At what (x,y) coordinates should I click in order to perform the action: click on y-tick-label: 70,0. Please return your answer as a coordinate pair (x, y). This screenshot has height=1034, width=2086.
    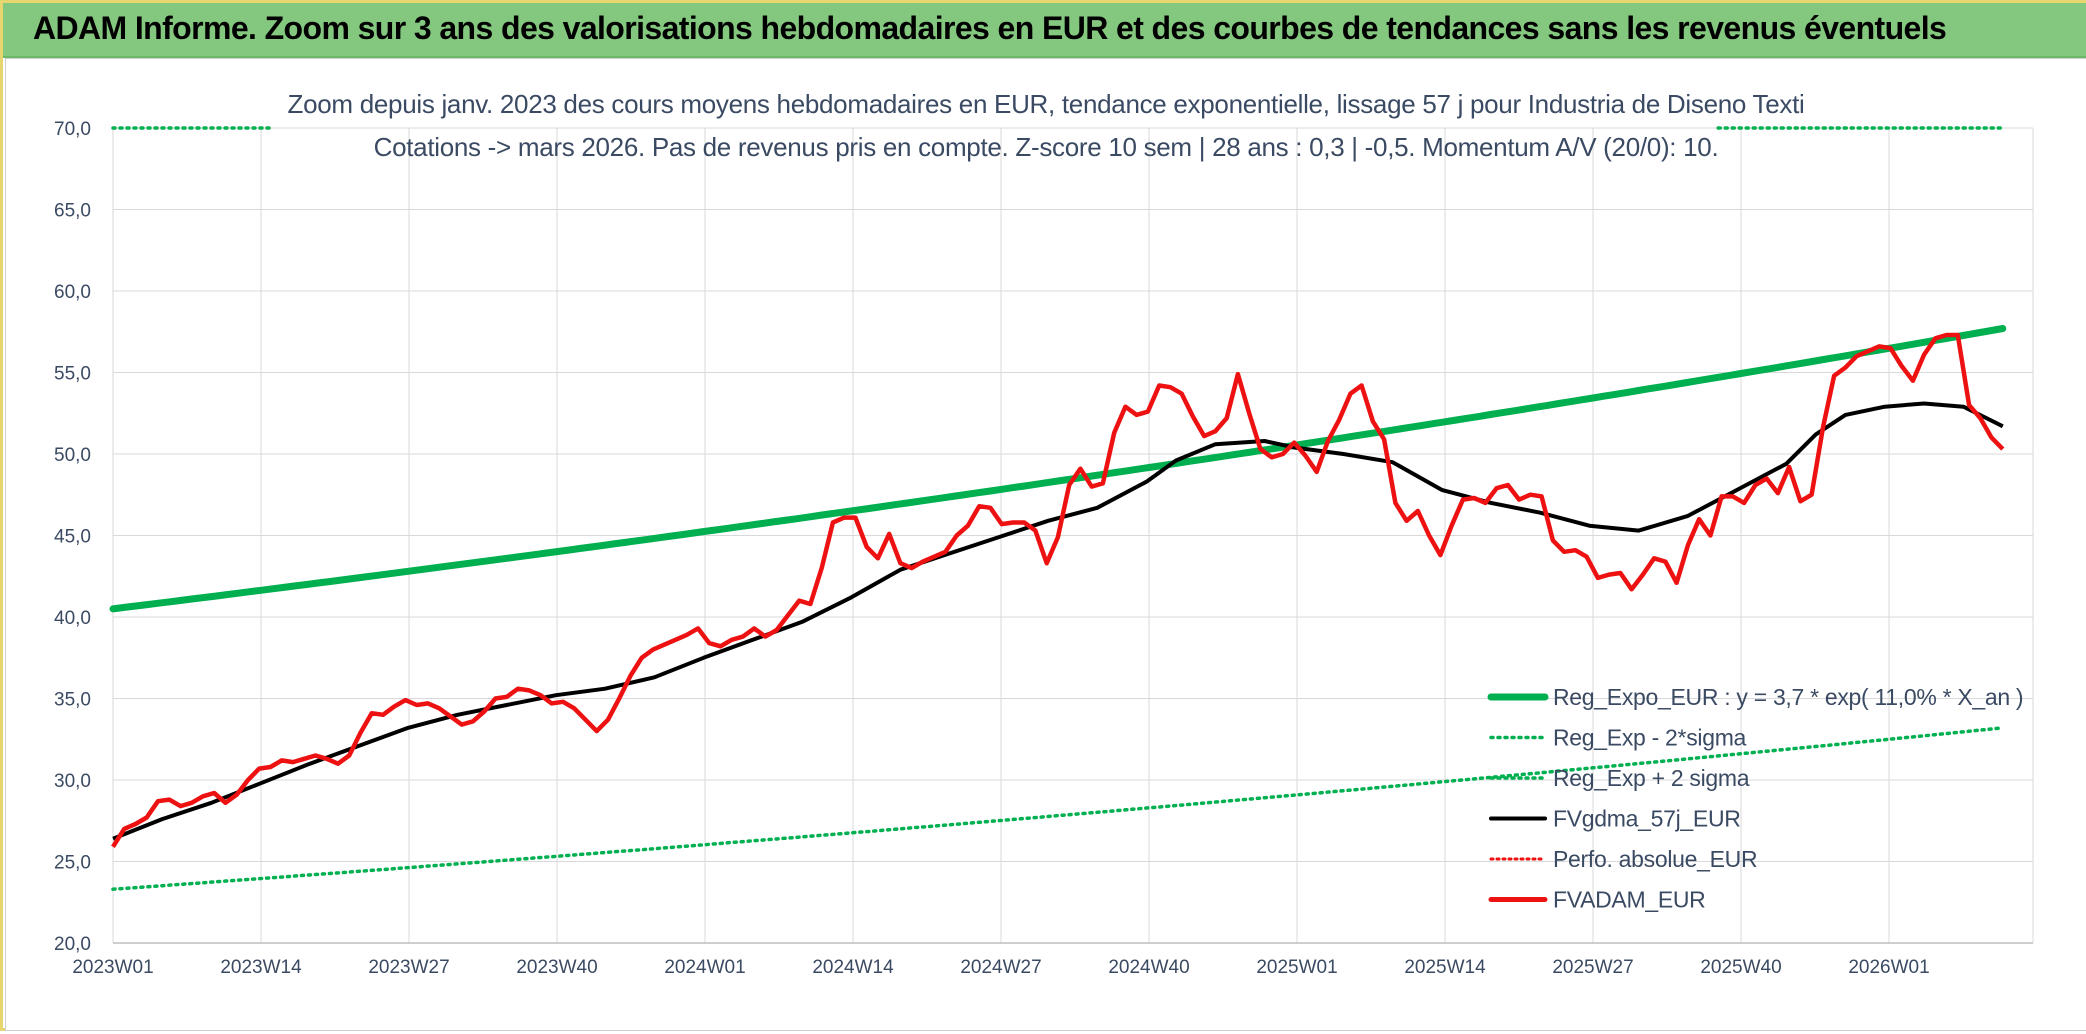
    Looking at the image, I should click on (72, 129).